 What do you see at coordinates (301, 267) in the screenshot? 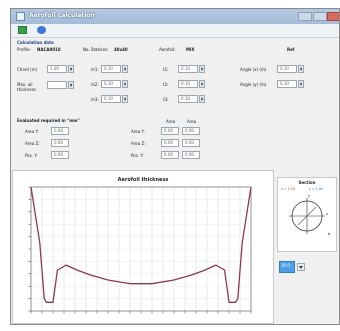
I see `chevron-down-icon` at bounding box center [301, 267].